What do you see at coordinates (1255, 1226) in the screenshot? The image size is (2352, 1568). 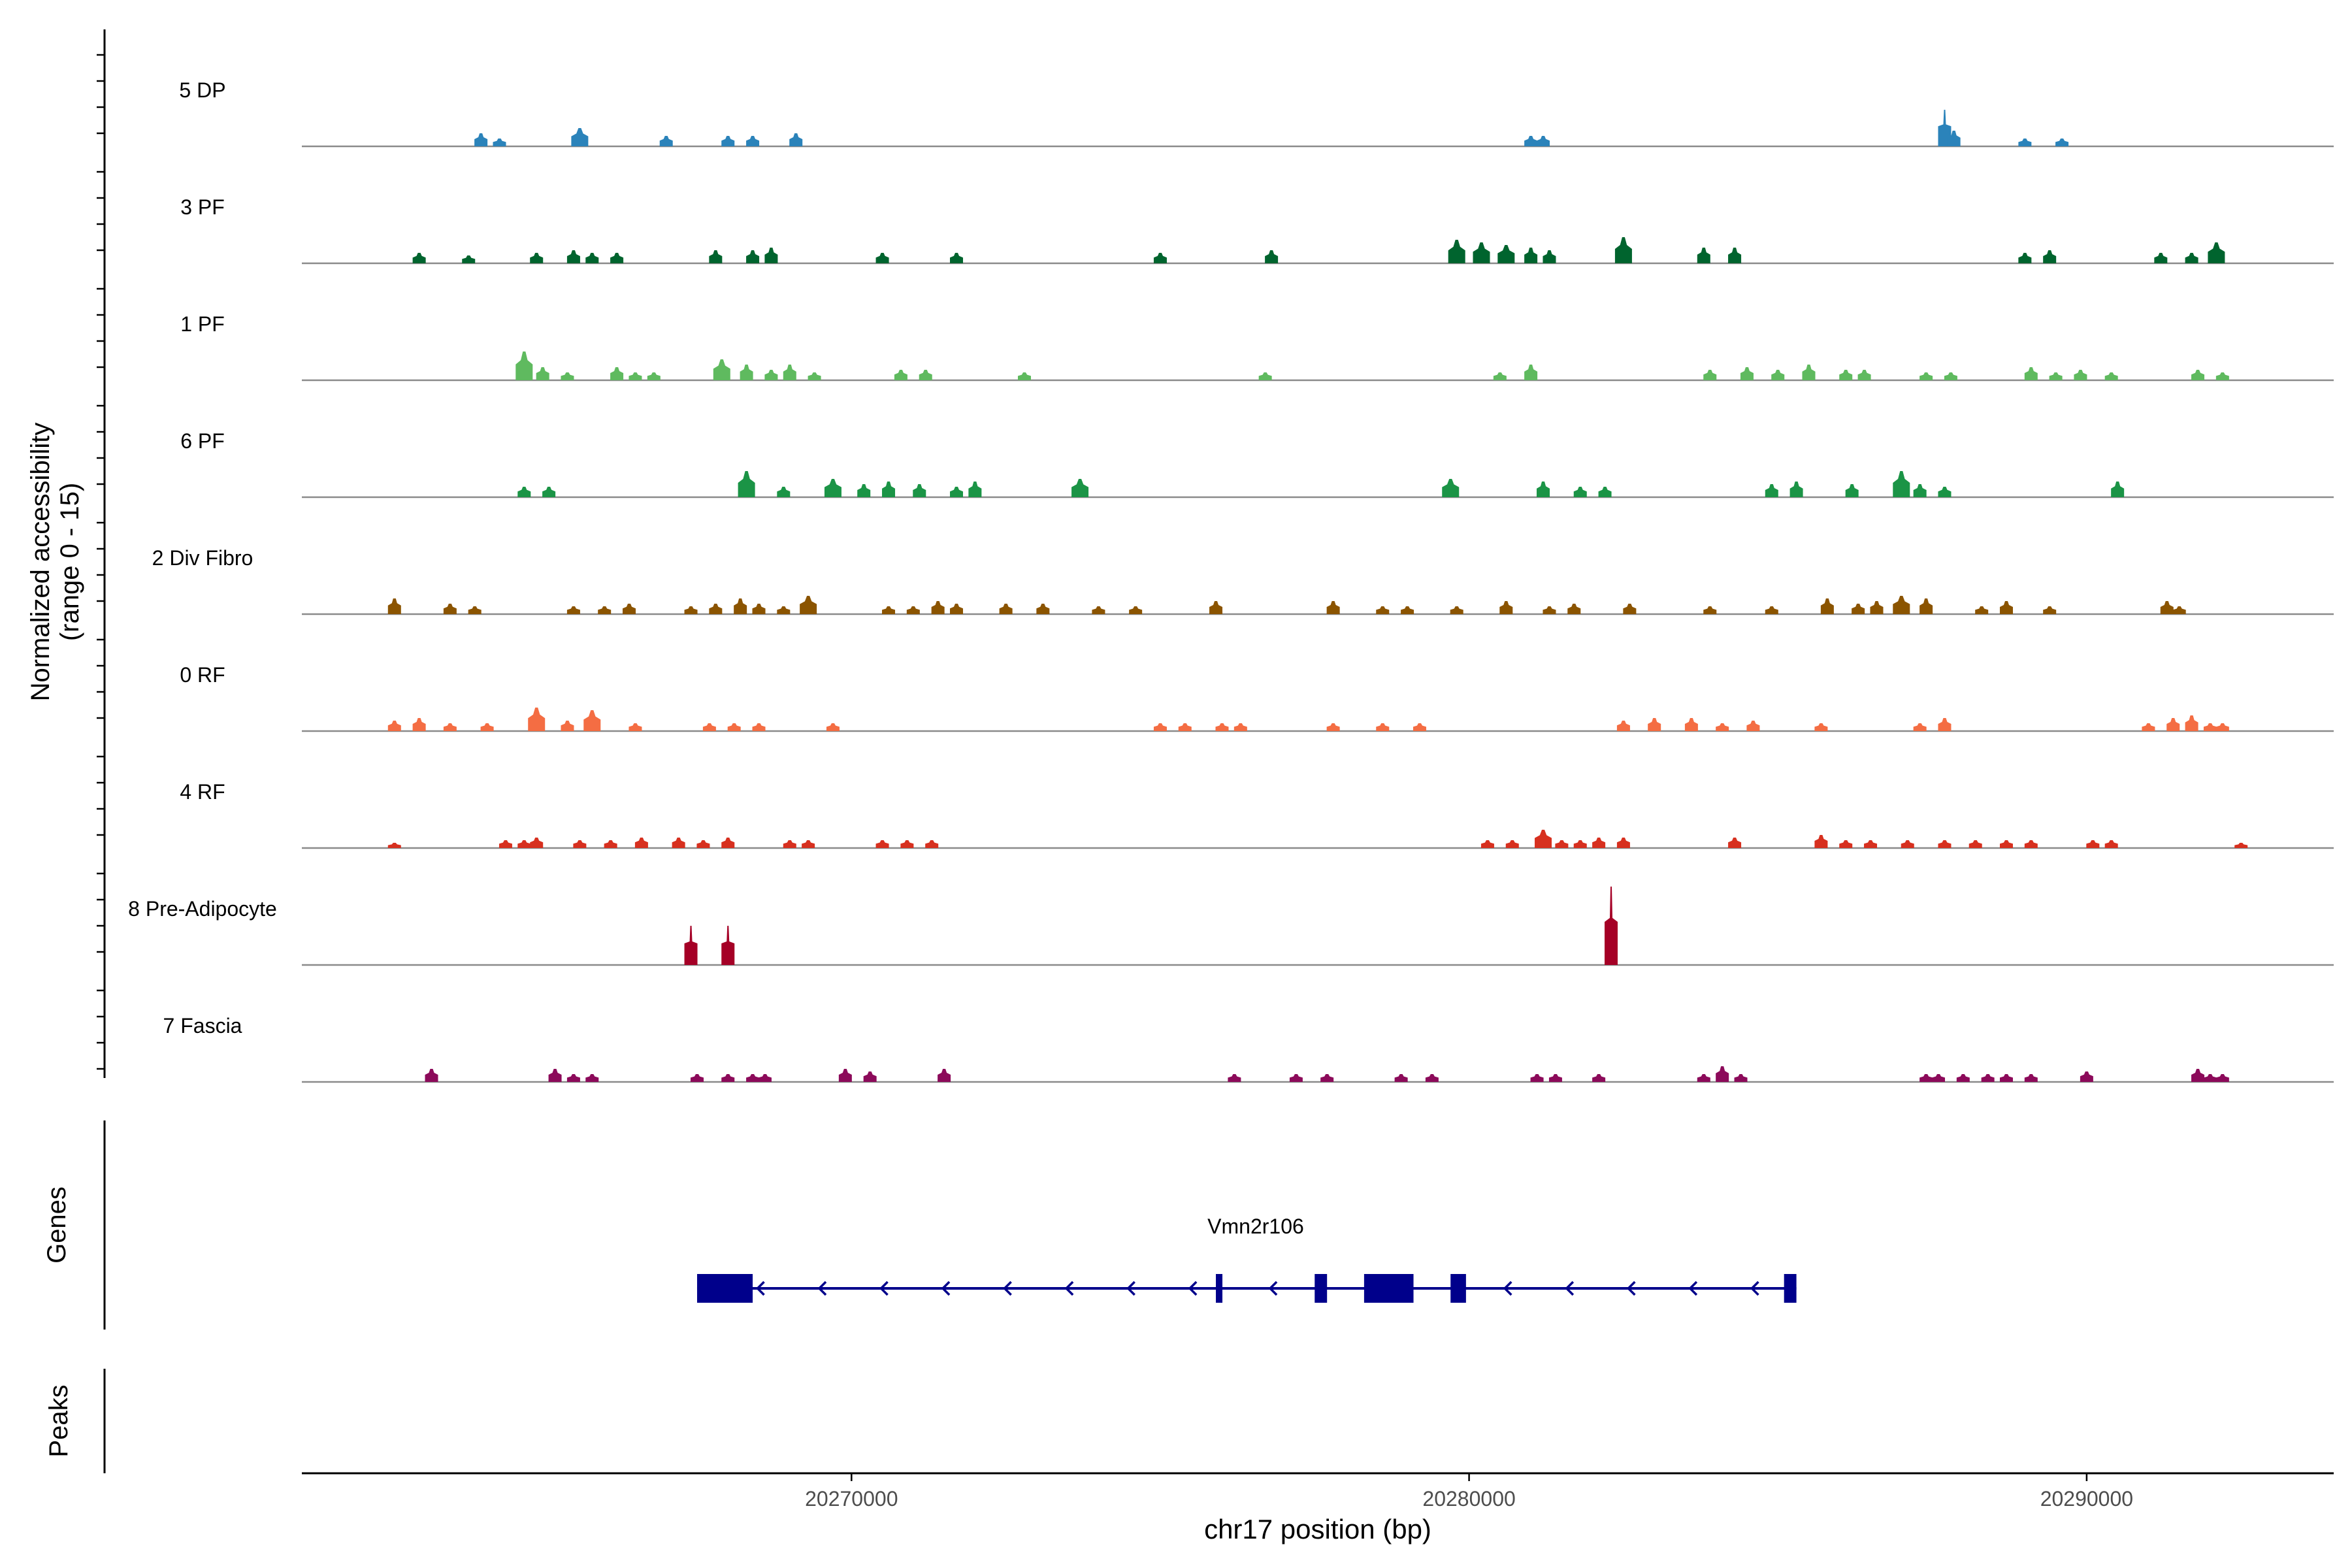 I see `gene-name-label: Vmn2r106` at bounding box center [1255, 1226].